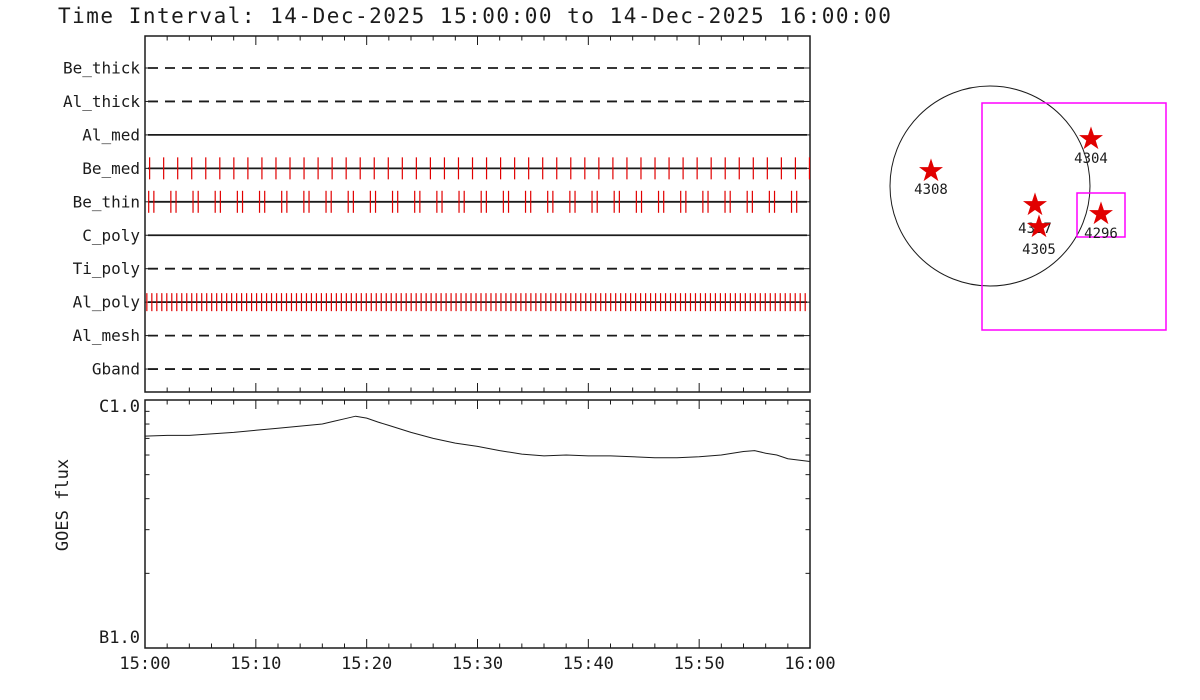  Describe the element at coordinates (111, 235) in the screenshot. I see `filter-label-C_poly: C_poly` at that location.